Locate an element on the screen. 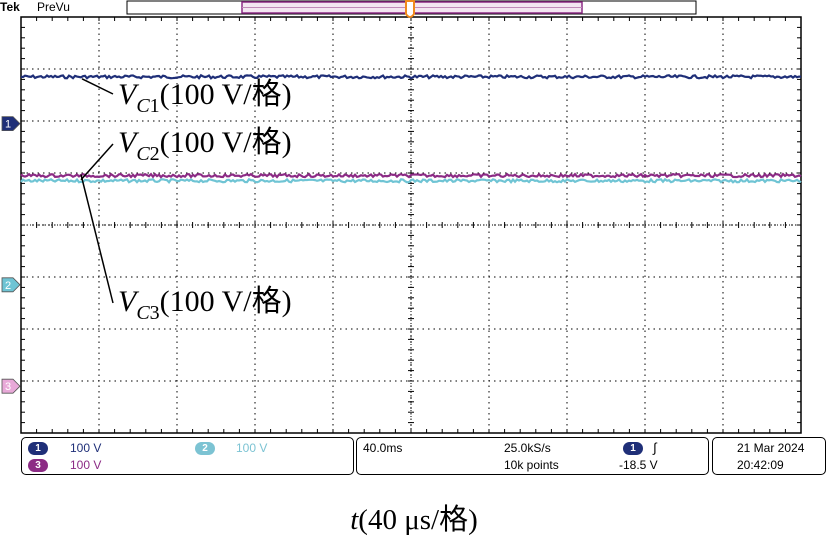  ground-marker-ch2: 2 is located at coordinates (11, 285).